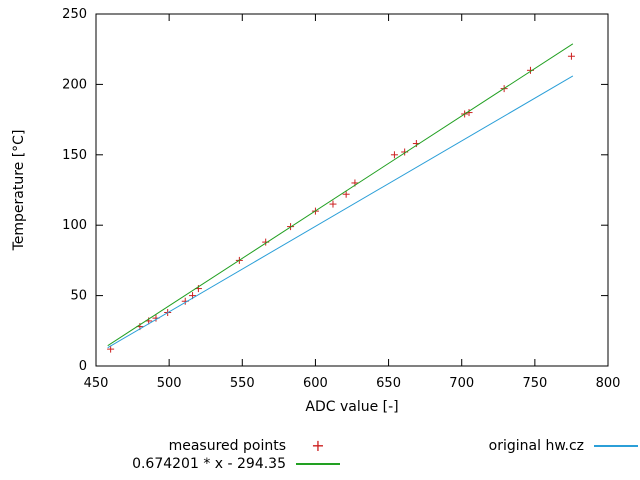 This screenshot has width=640, height=480. Describe the element at coordinates (74, 155) in the screenshot. I see `y-tick-label: 150` at that location.